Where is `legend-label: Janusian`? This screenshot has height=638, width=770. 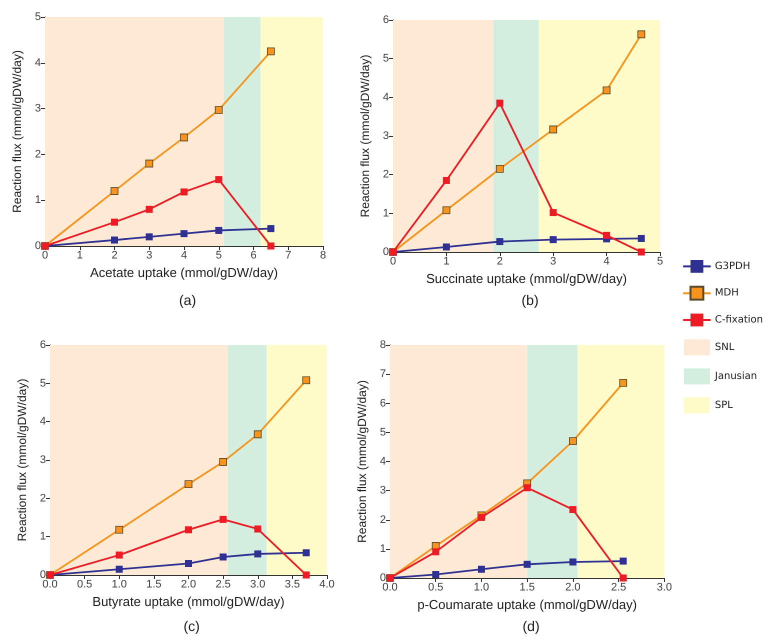 legend-label: Janusian is located at coordinates (736, 376).